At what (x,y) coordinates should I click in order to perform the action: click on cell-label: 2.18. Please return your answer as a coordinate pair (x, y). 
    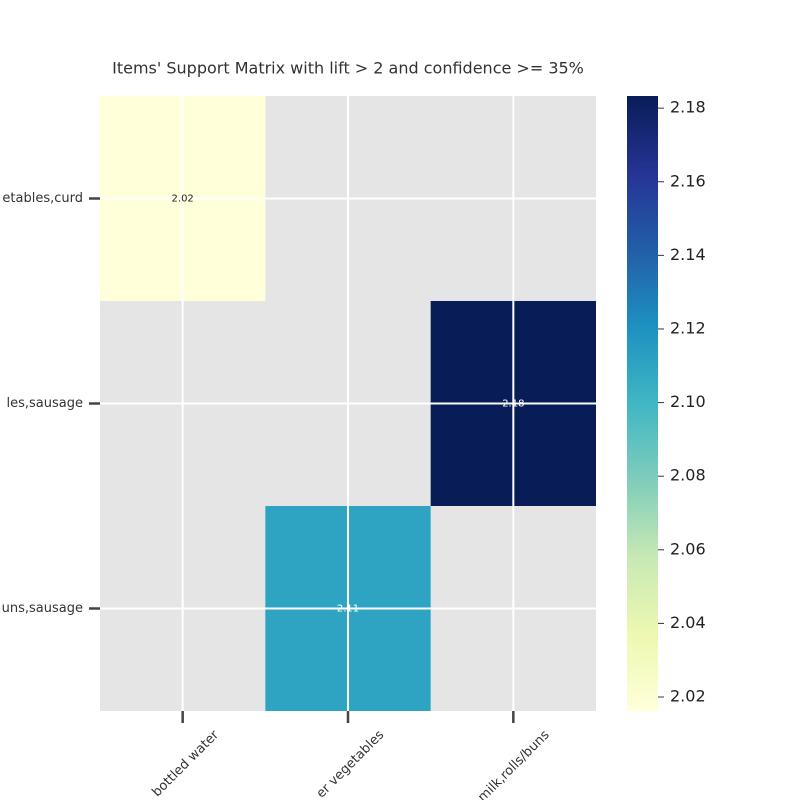
    Looking at the image, I should click on (513, 404).